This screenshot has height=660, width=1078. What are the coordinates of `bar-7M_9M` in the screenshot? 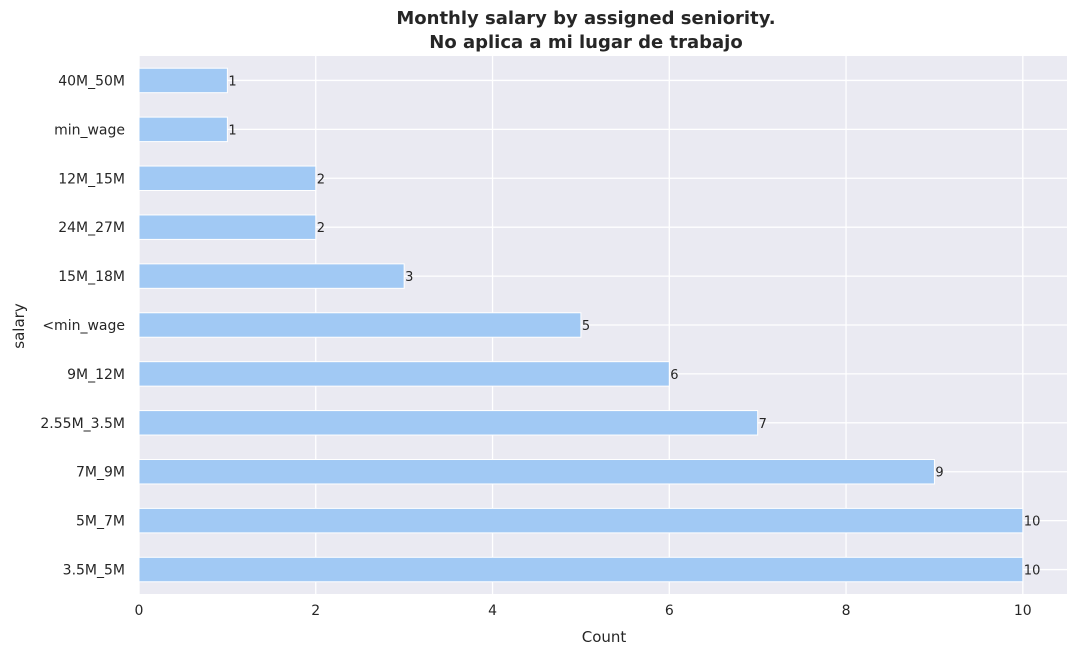 It's located at (536, 472).